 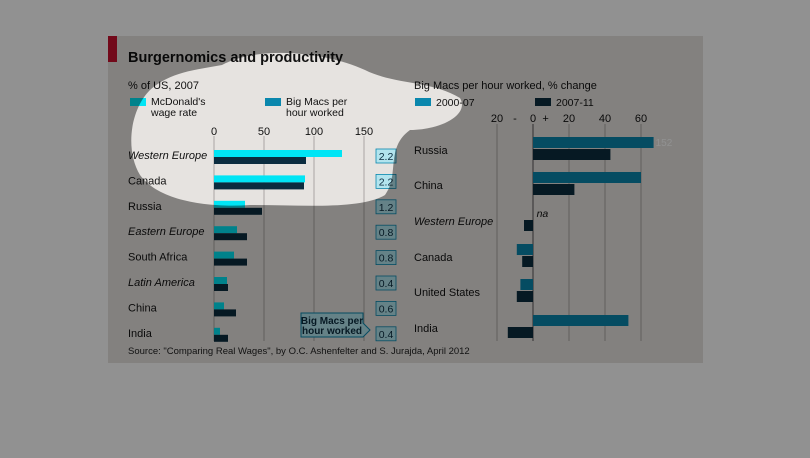 I want to click on left-bar-bigmacs-china, so click(x=225, y=313).